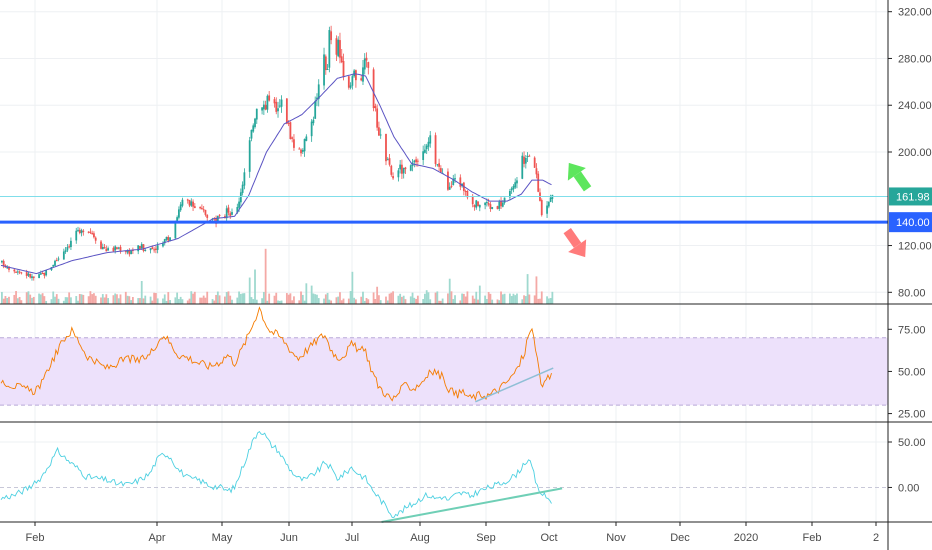 This screenshot has width=932, height=550. What do you see at coordinates (910, 210) in the screenshot?
I see `price-badges: 161.98 140.00` at bounding box center [910, 210].